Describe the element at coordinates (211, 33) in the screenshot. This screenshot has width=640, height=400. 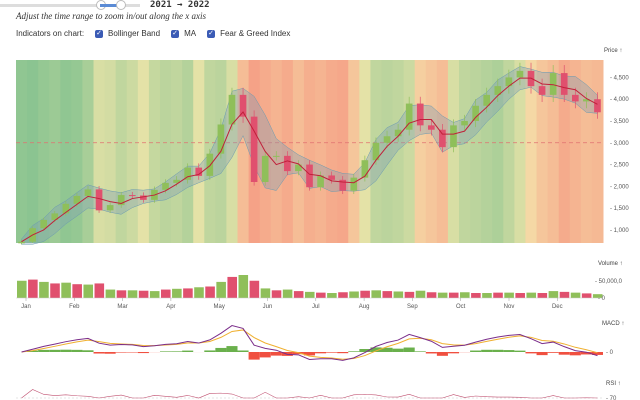
I see `fear-greed-checkbox: ✓` at that location.